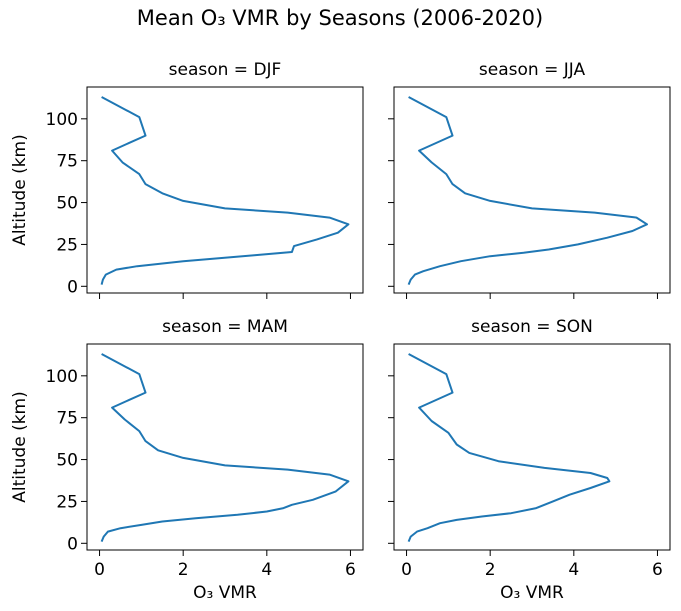 This screenshot has height=611, width=681. Describe the element at coordinates (225, 327) in the screenshot. I see `subplot-title: season = MAM` at that location.